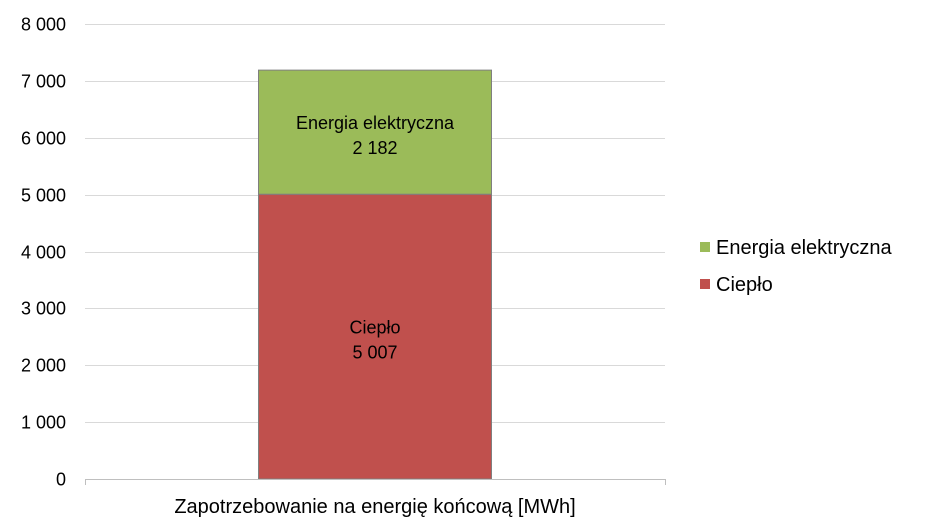  Describe the element at coordinates (43, 196) in the screenshot. I see `y-tick-label: 5 000` at that location.